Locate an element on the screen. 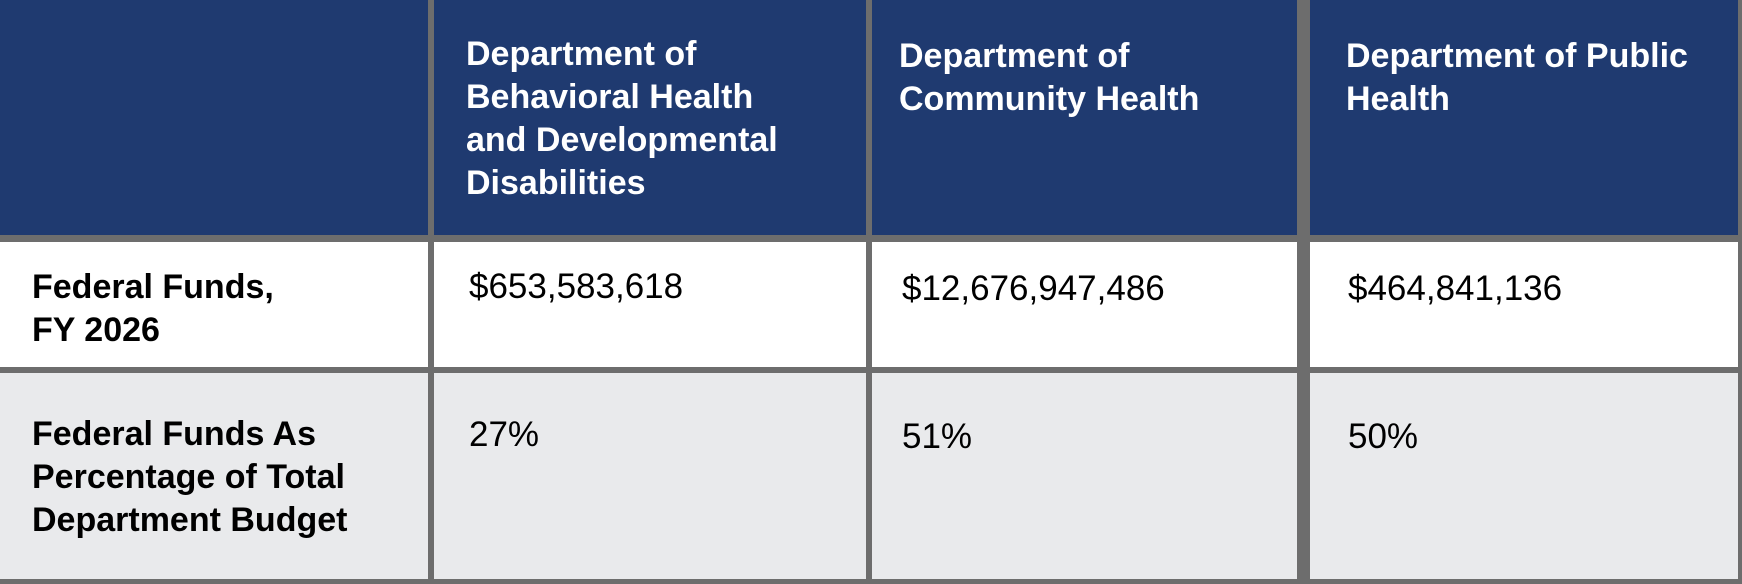  header-line: Behavioral Health is located at coordinates (610, 97).